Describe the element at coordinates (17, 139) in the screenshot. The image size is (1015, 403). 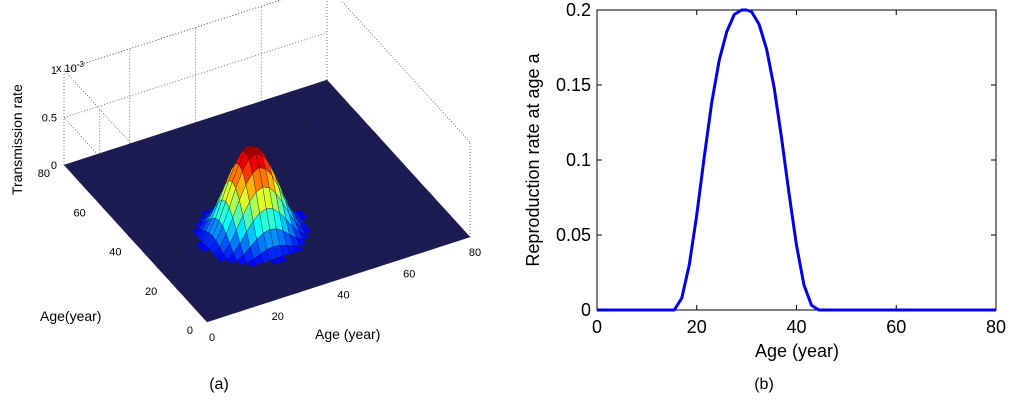
I see `z-axis-label: Transmission rate` at that location.